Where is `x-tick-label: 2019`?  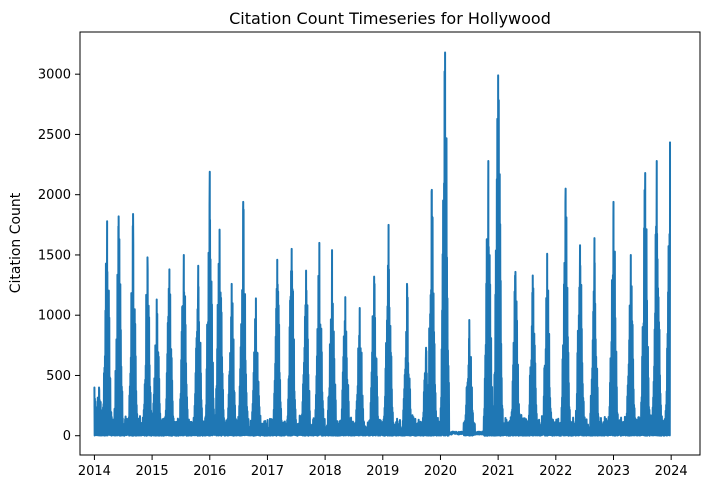
x-tick-label: 2019 is located at coordinates (382, 471).